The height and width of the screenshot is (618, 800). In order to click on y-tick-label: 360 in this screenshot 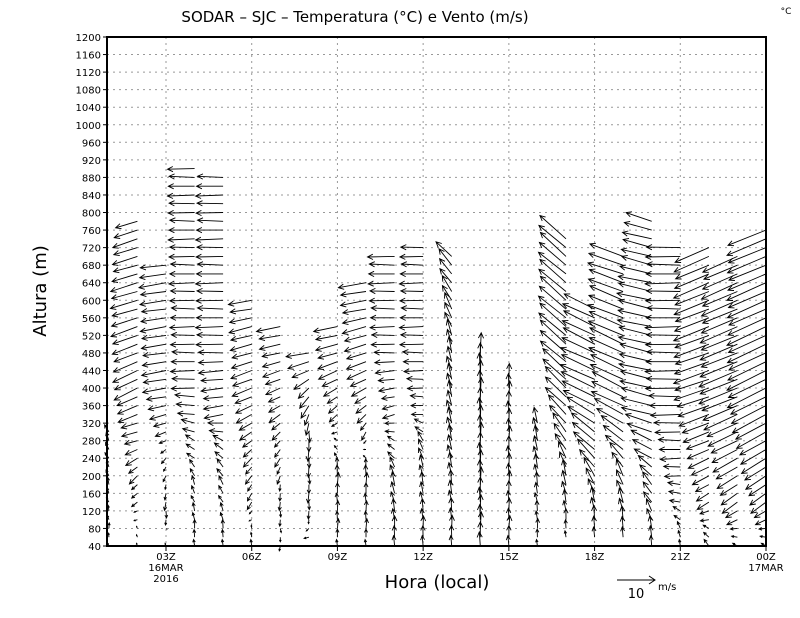, I will do `click(91, 407)`.